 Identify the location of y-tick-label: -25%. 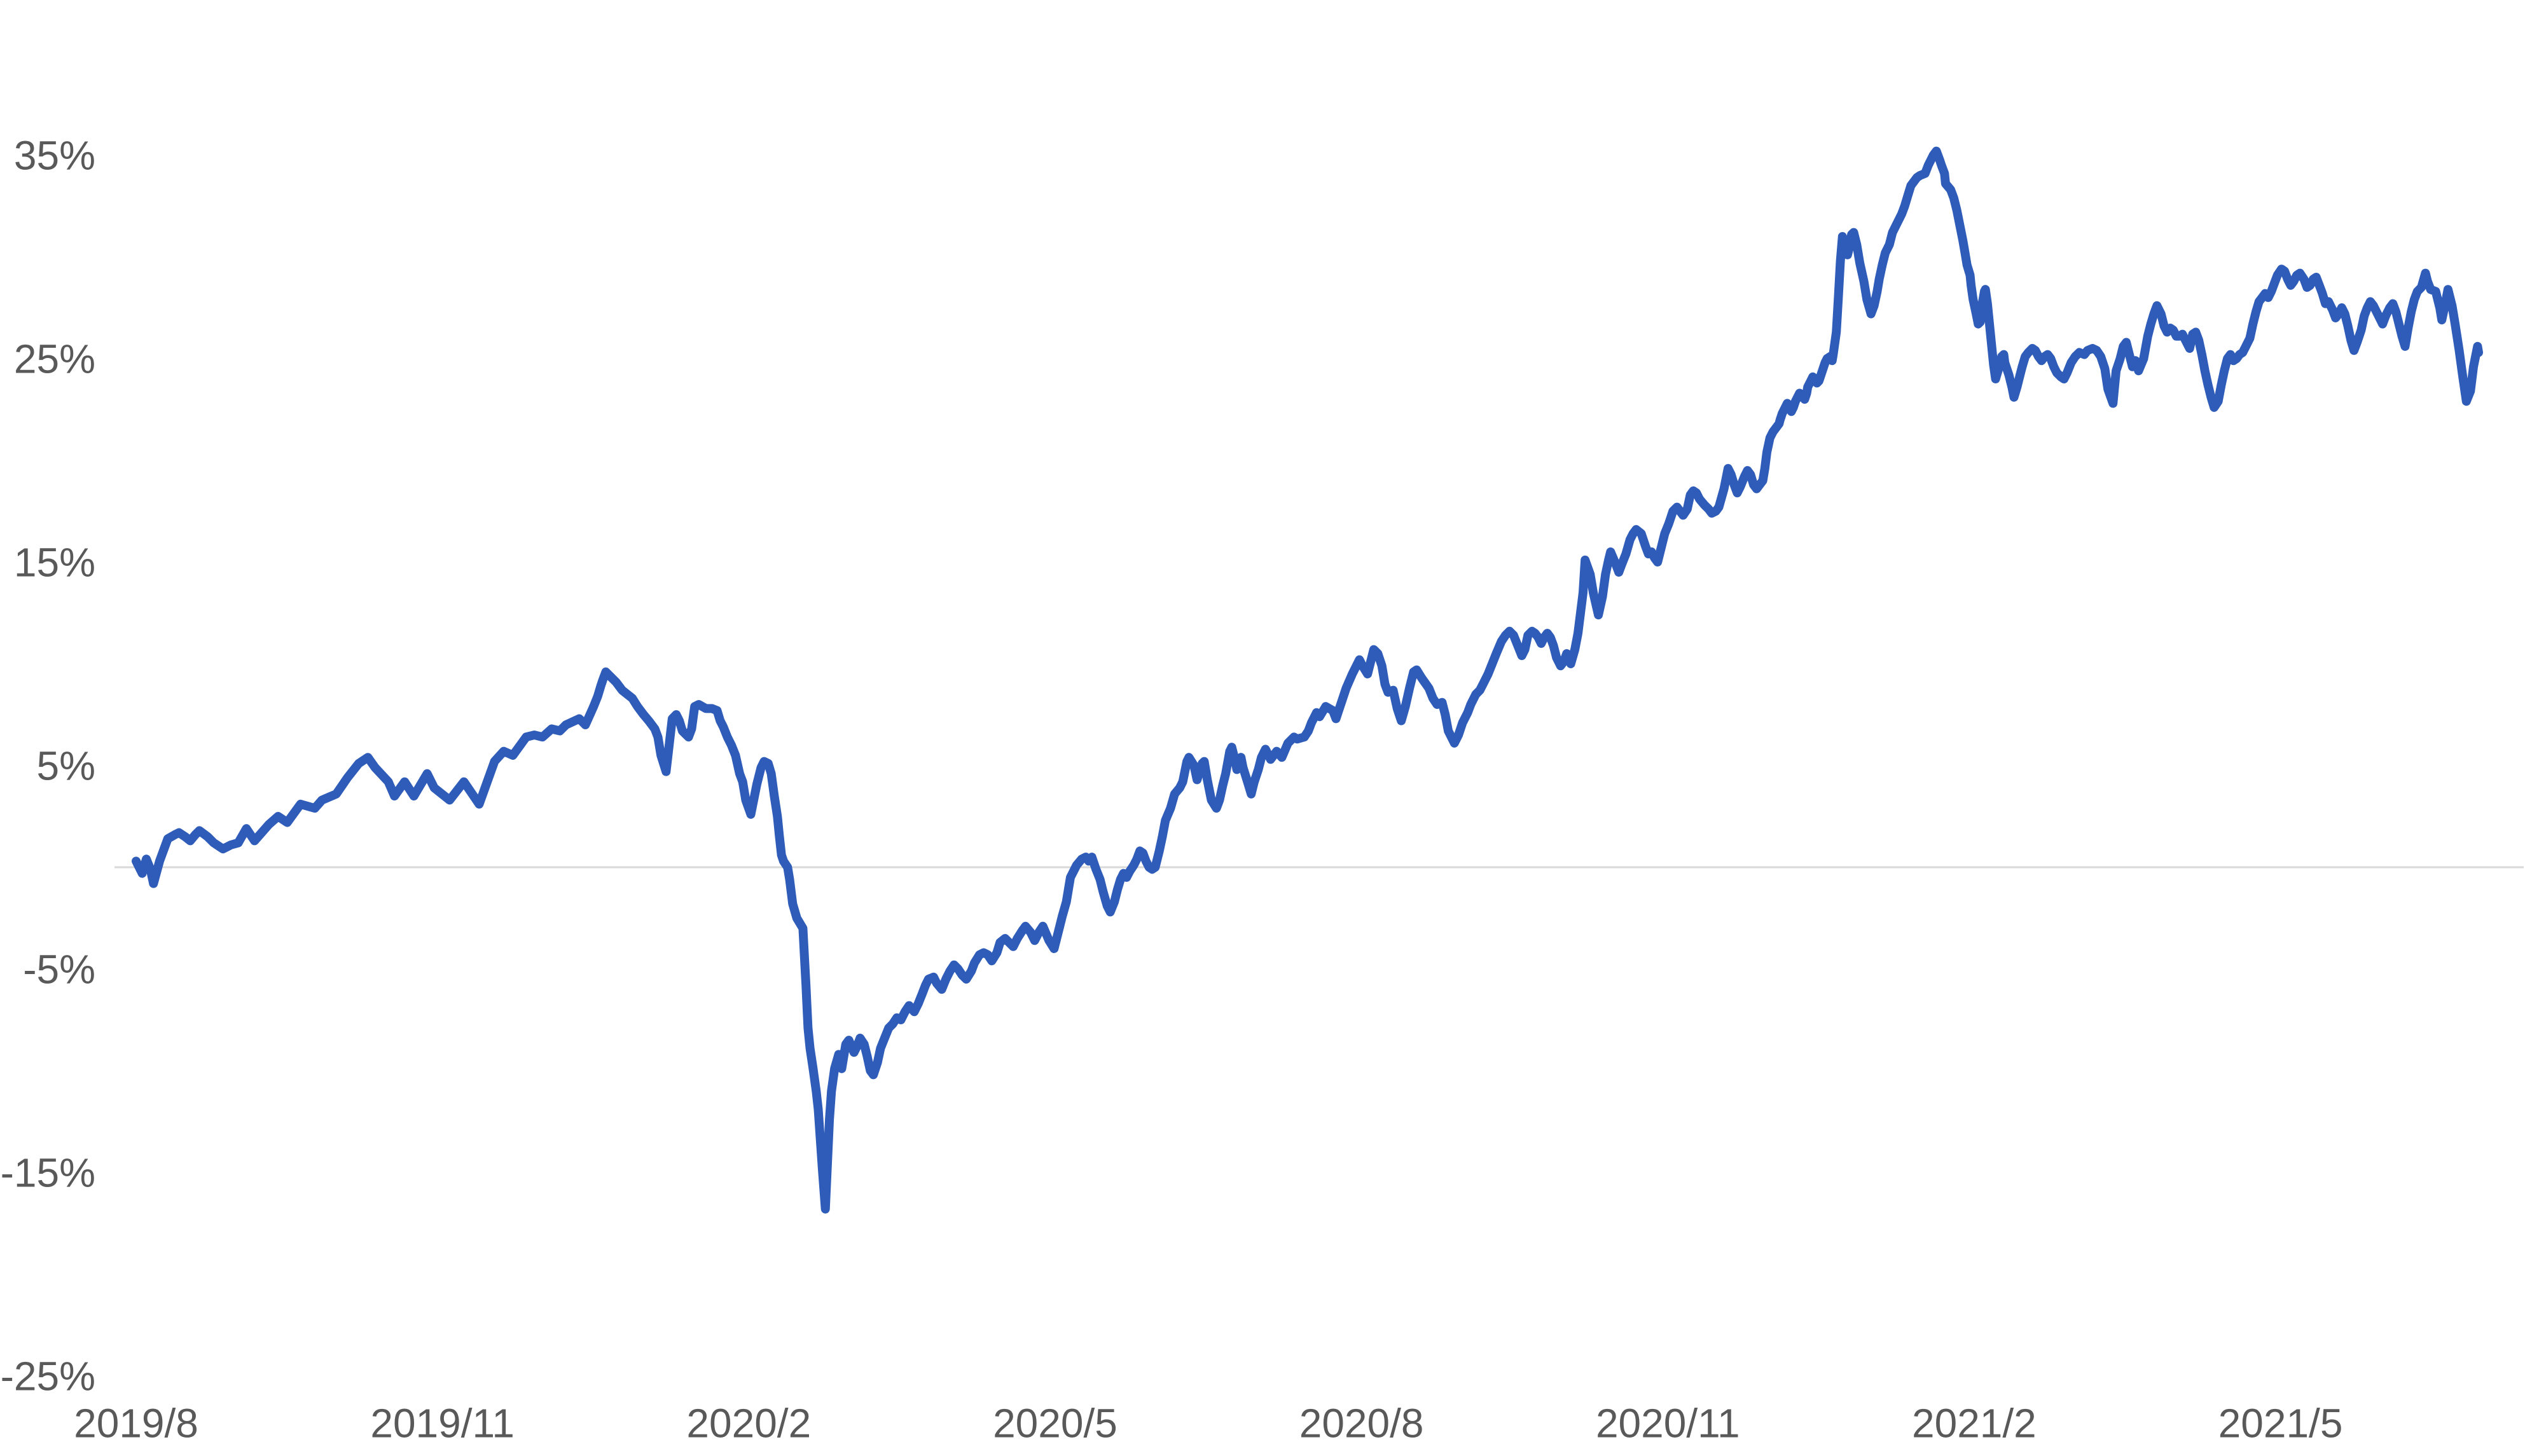
(48, 1376).